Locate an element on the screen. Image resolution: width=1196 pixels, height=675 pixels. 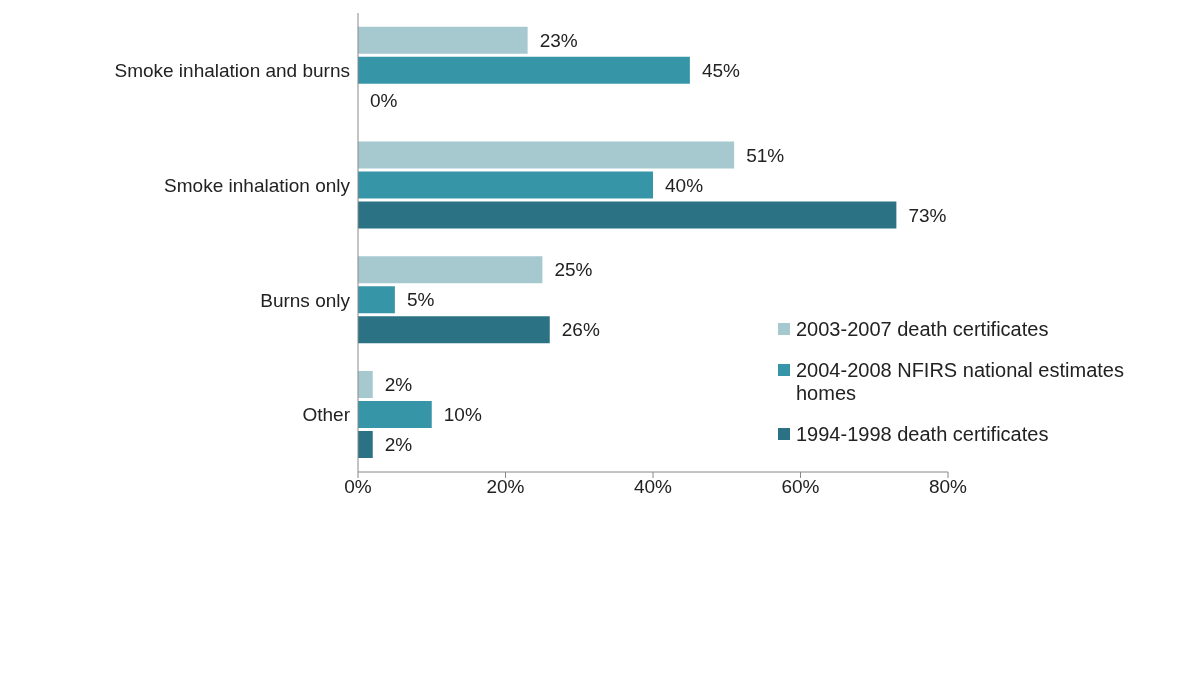
legend-label: 1994-1998 death certificates is located at coordinates (922, 434).